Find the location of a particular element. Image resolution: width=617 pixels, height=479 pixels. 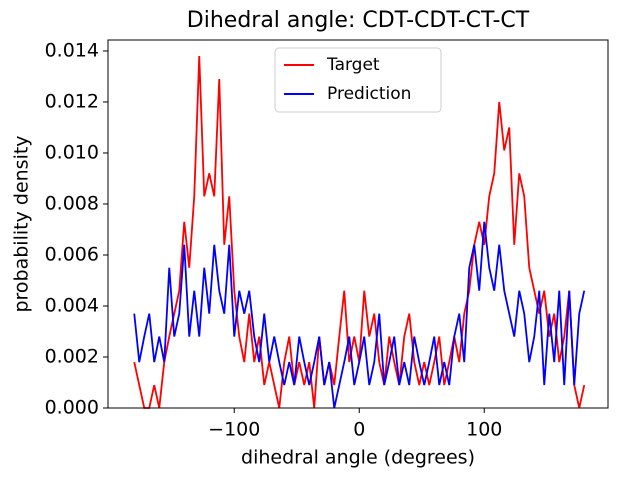

y-tick-label: 0.006 is located at coordinates (72, 254).